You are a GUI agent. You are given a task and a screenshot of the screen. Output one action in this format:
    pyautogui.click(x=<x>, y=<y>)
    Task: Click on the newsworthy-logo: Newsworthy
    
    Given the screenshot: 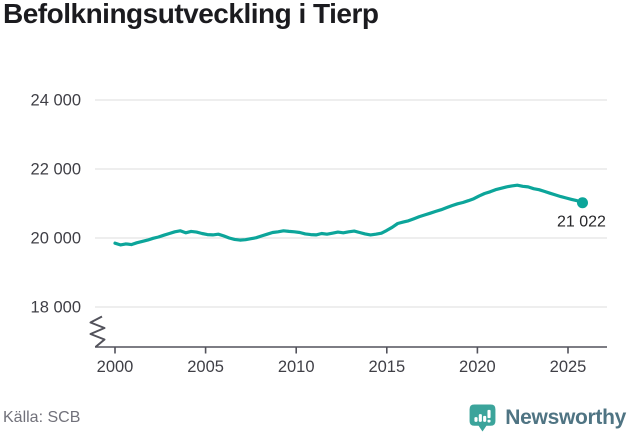 What is the action you would take?
    pyautogui.click(x=547, y=418)
    